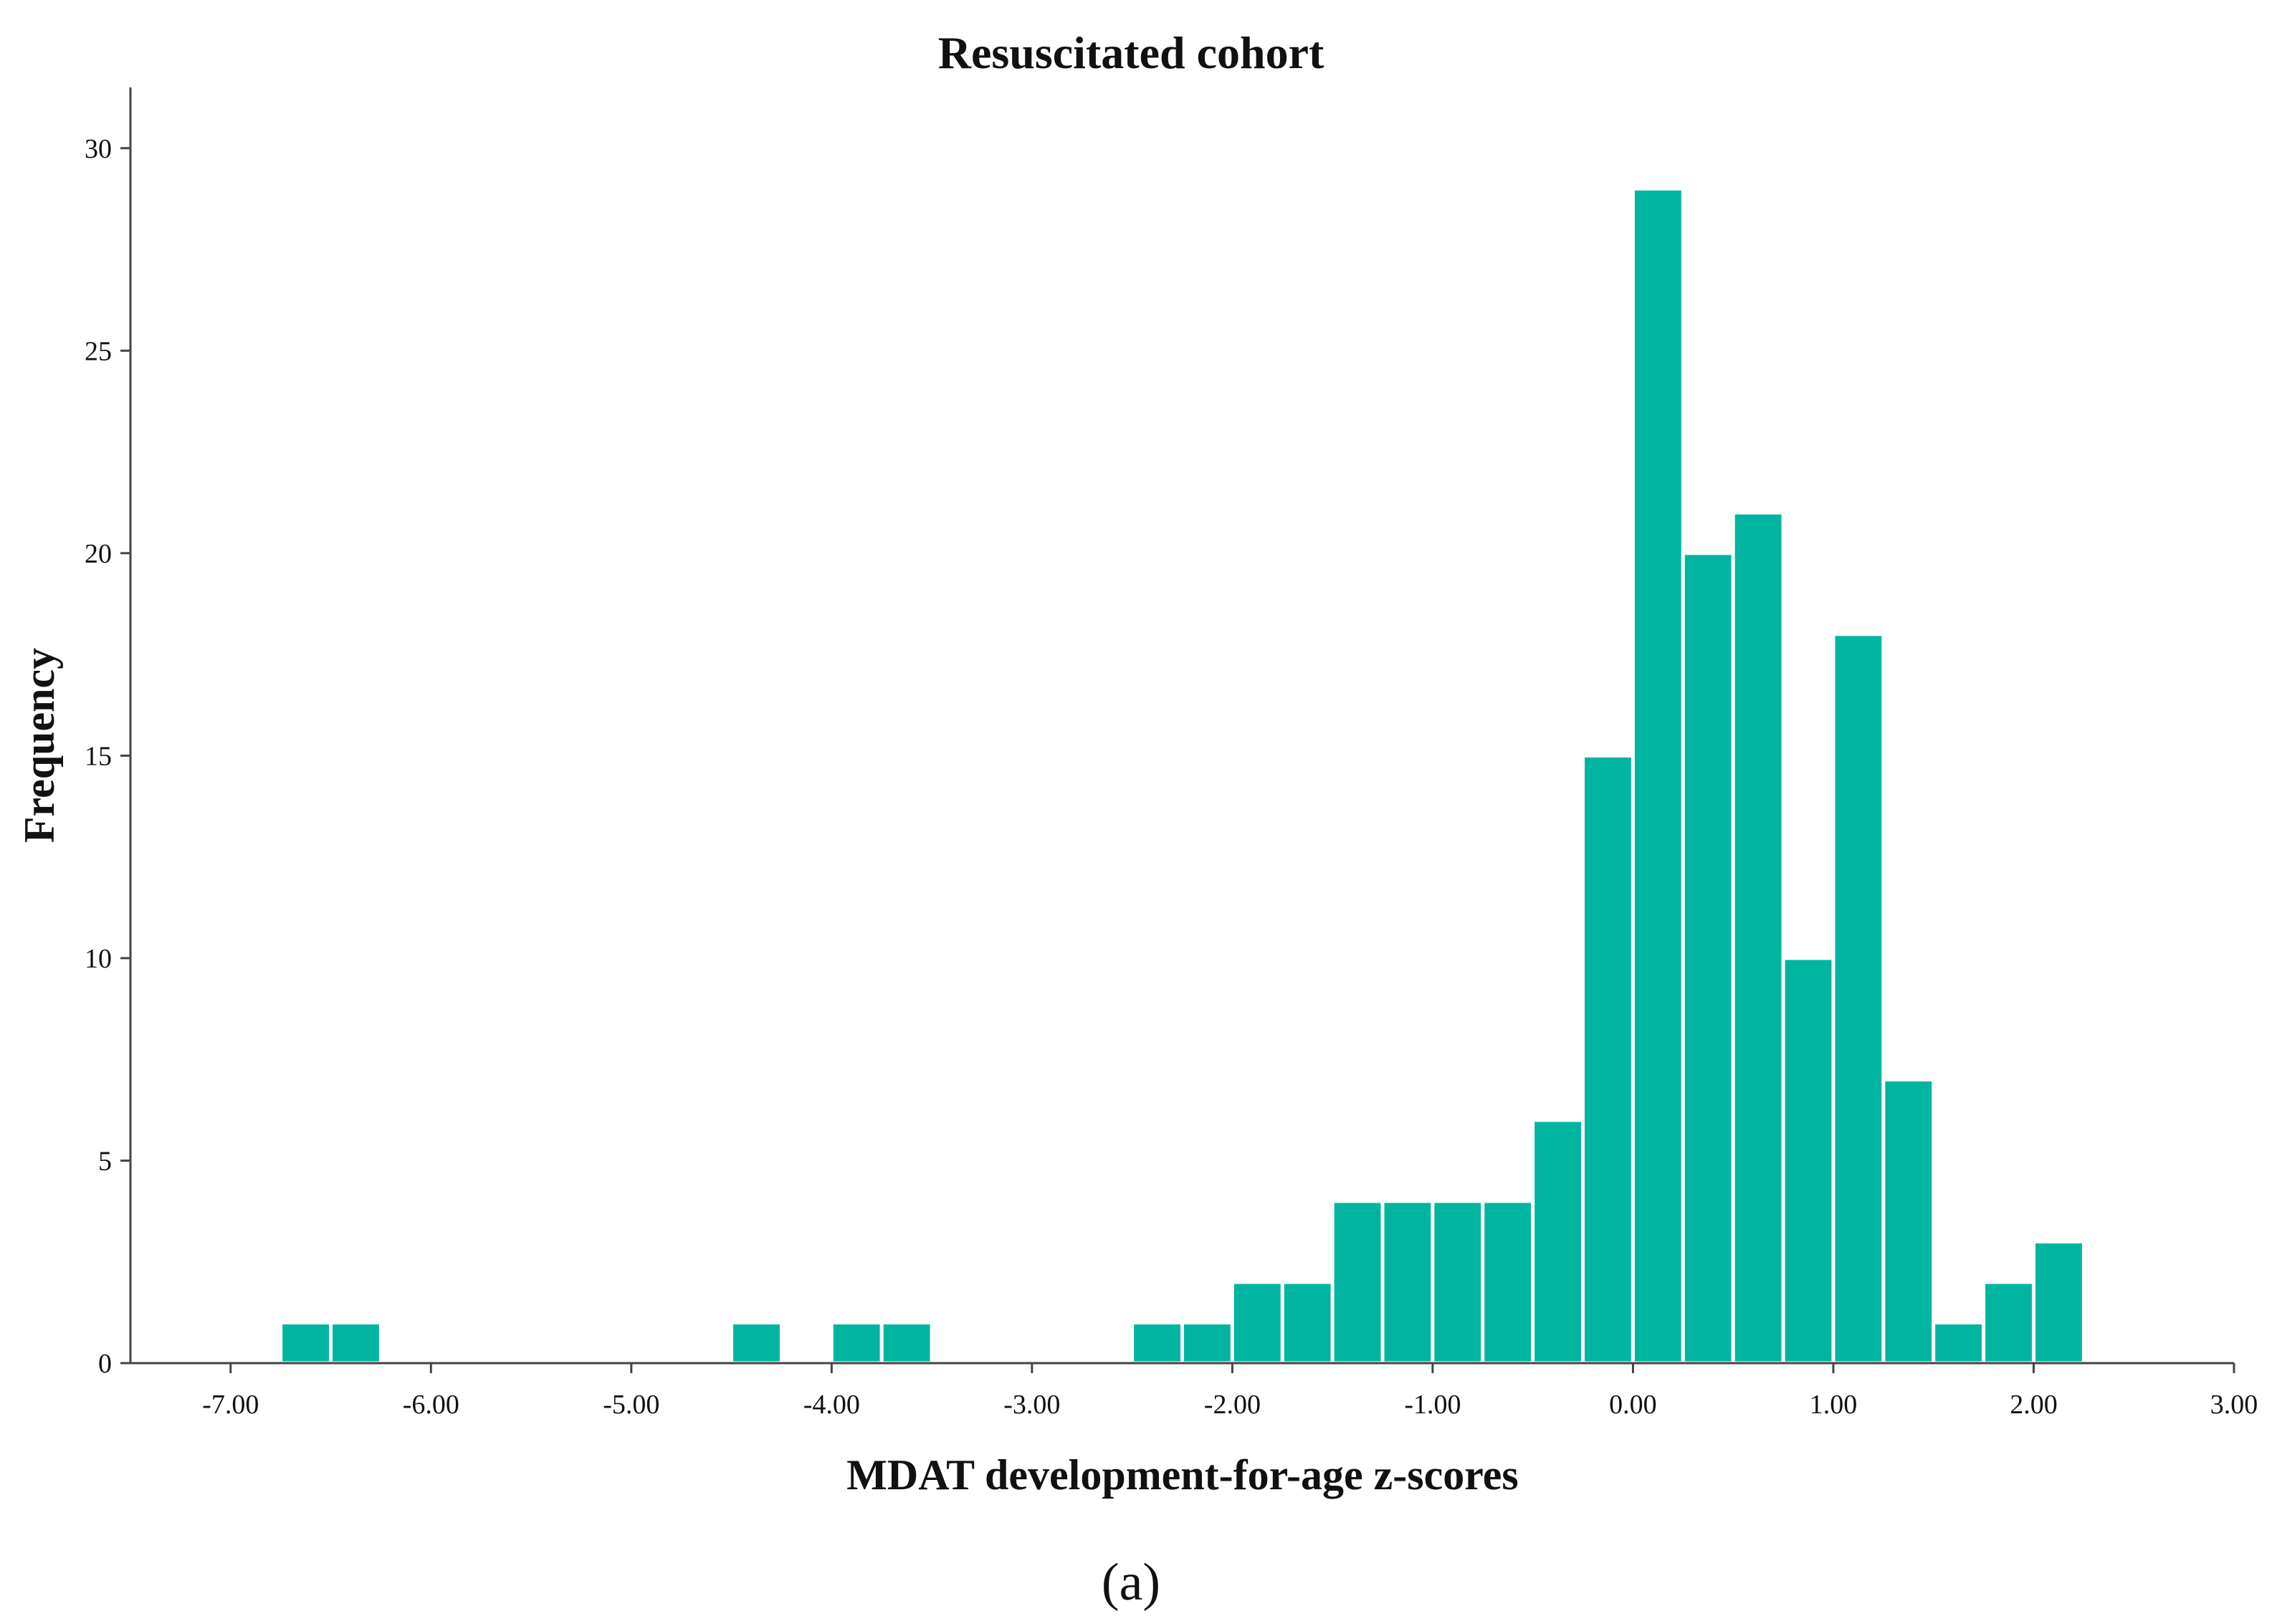 The image size is (2277, 1624). I want to click on y-tick-label: 0, so click(105, 1364).